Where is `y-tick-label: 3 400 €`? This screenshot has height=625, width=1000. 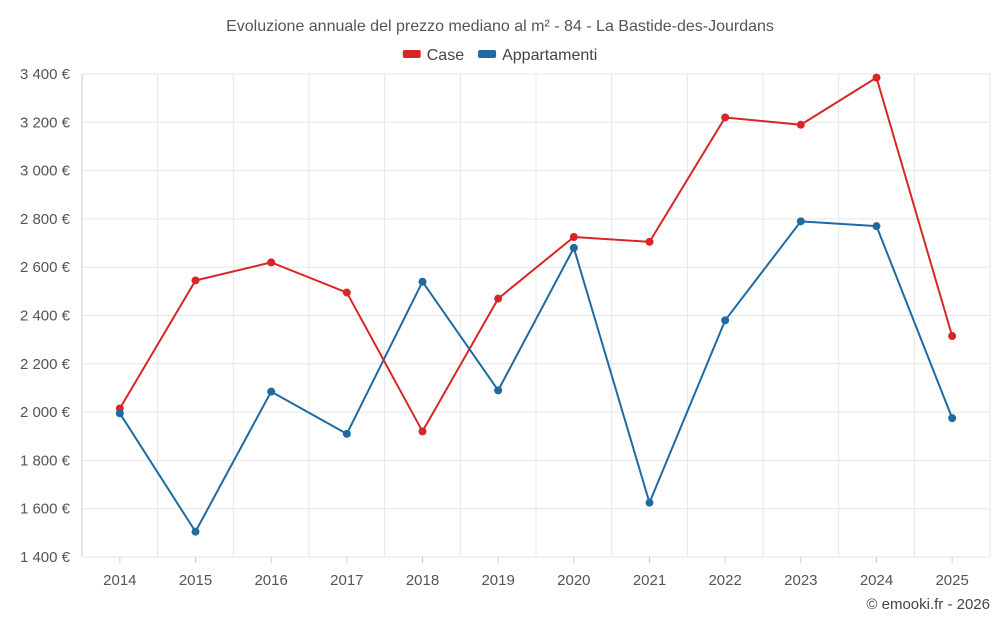 y-tick-label: 3 400 € is located at coordinates (45, 74).